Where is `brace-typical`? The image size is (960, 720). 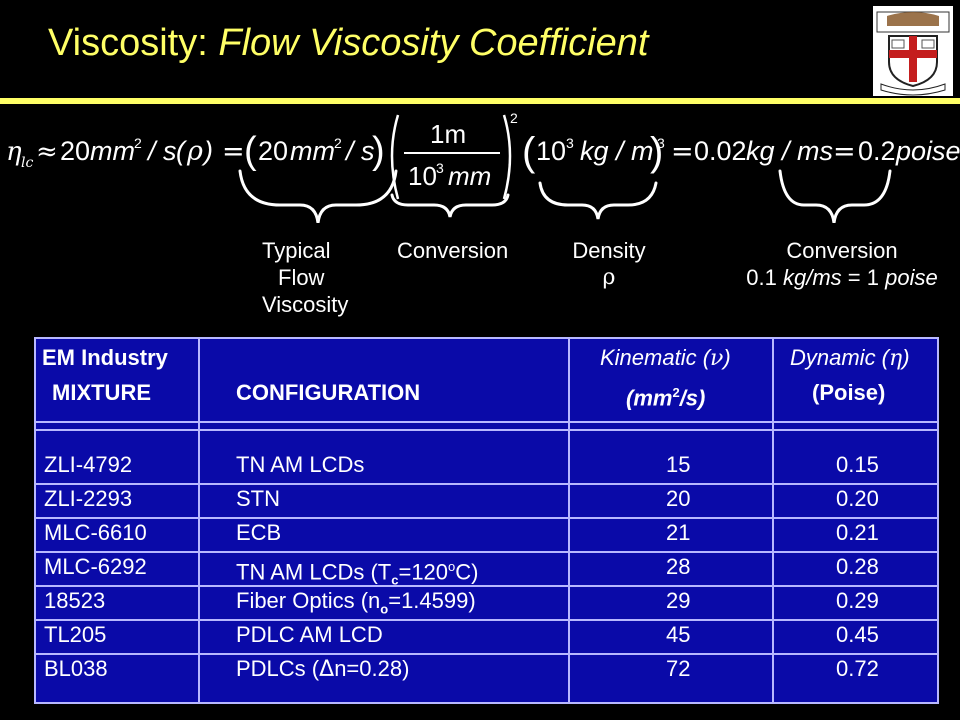
brace-typical is located at coordinates (318, 196).